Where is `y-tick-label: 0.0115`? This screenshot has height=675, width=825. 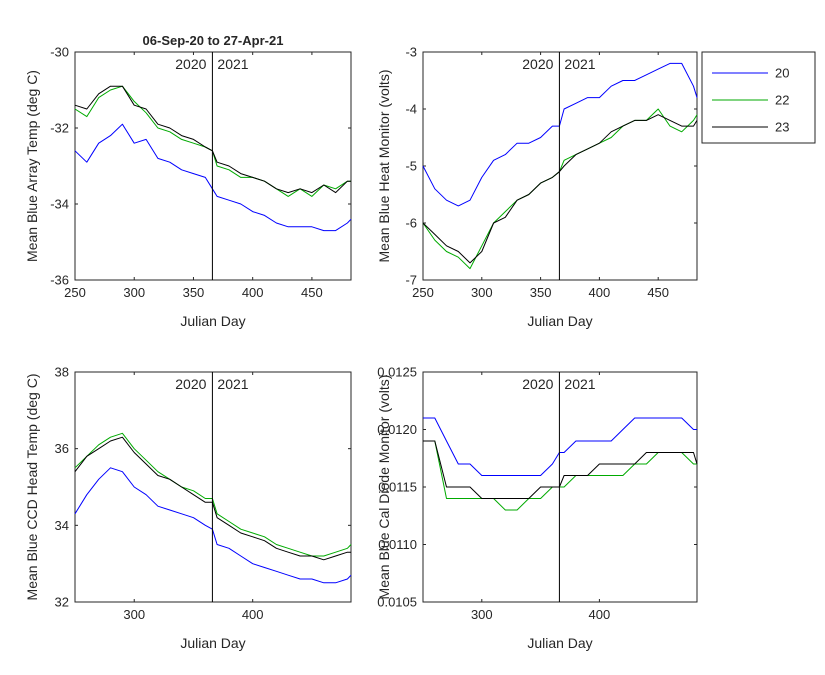
y-tick-label: 0.0115 is located at coordinates (397, 487).